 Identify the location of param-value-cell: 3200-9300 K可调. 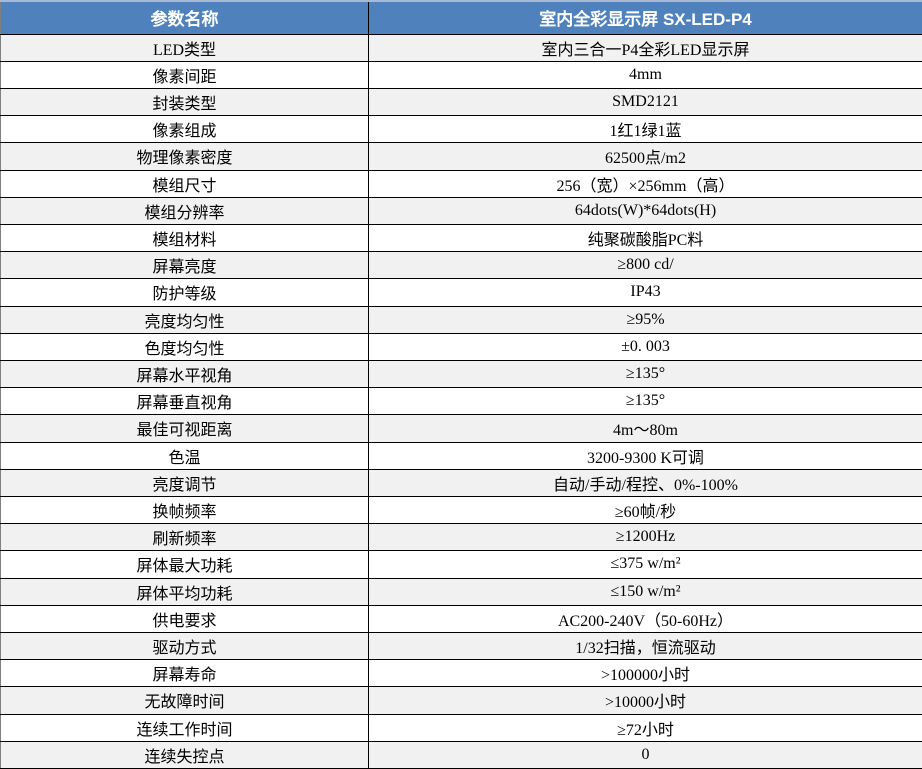
(645, 455).